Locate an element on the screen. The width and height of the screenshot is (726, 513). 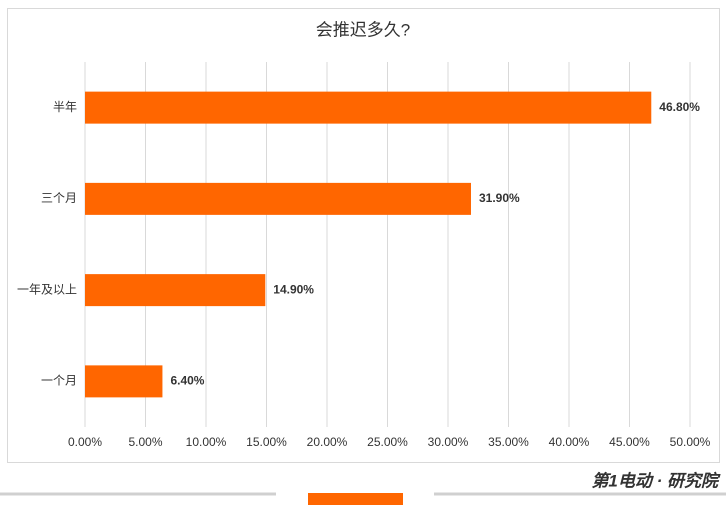
x-tick-label: 40.00% is located at coordinates (569, 442).